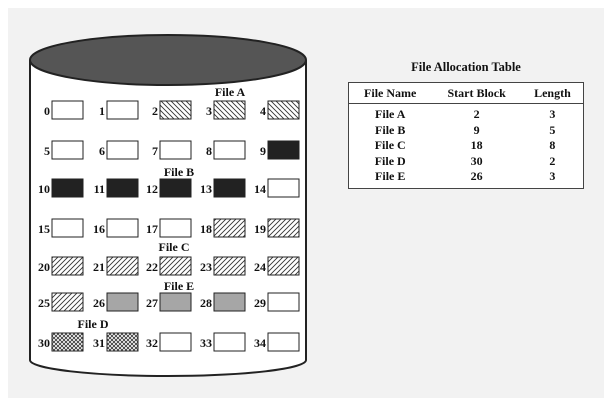 Image resolution: width=612 pixels, height=406 pixels. Describe the element at coordinates (44, 303) in the screenshot. I see `block-number: 25` at that location.